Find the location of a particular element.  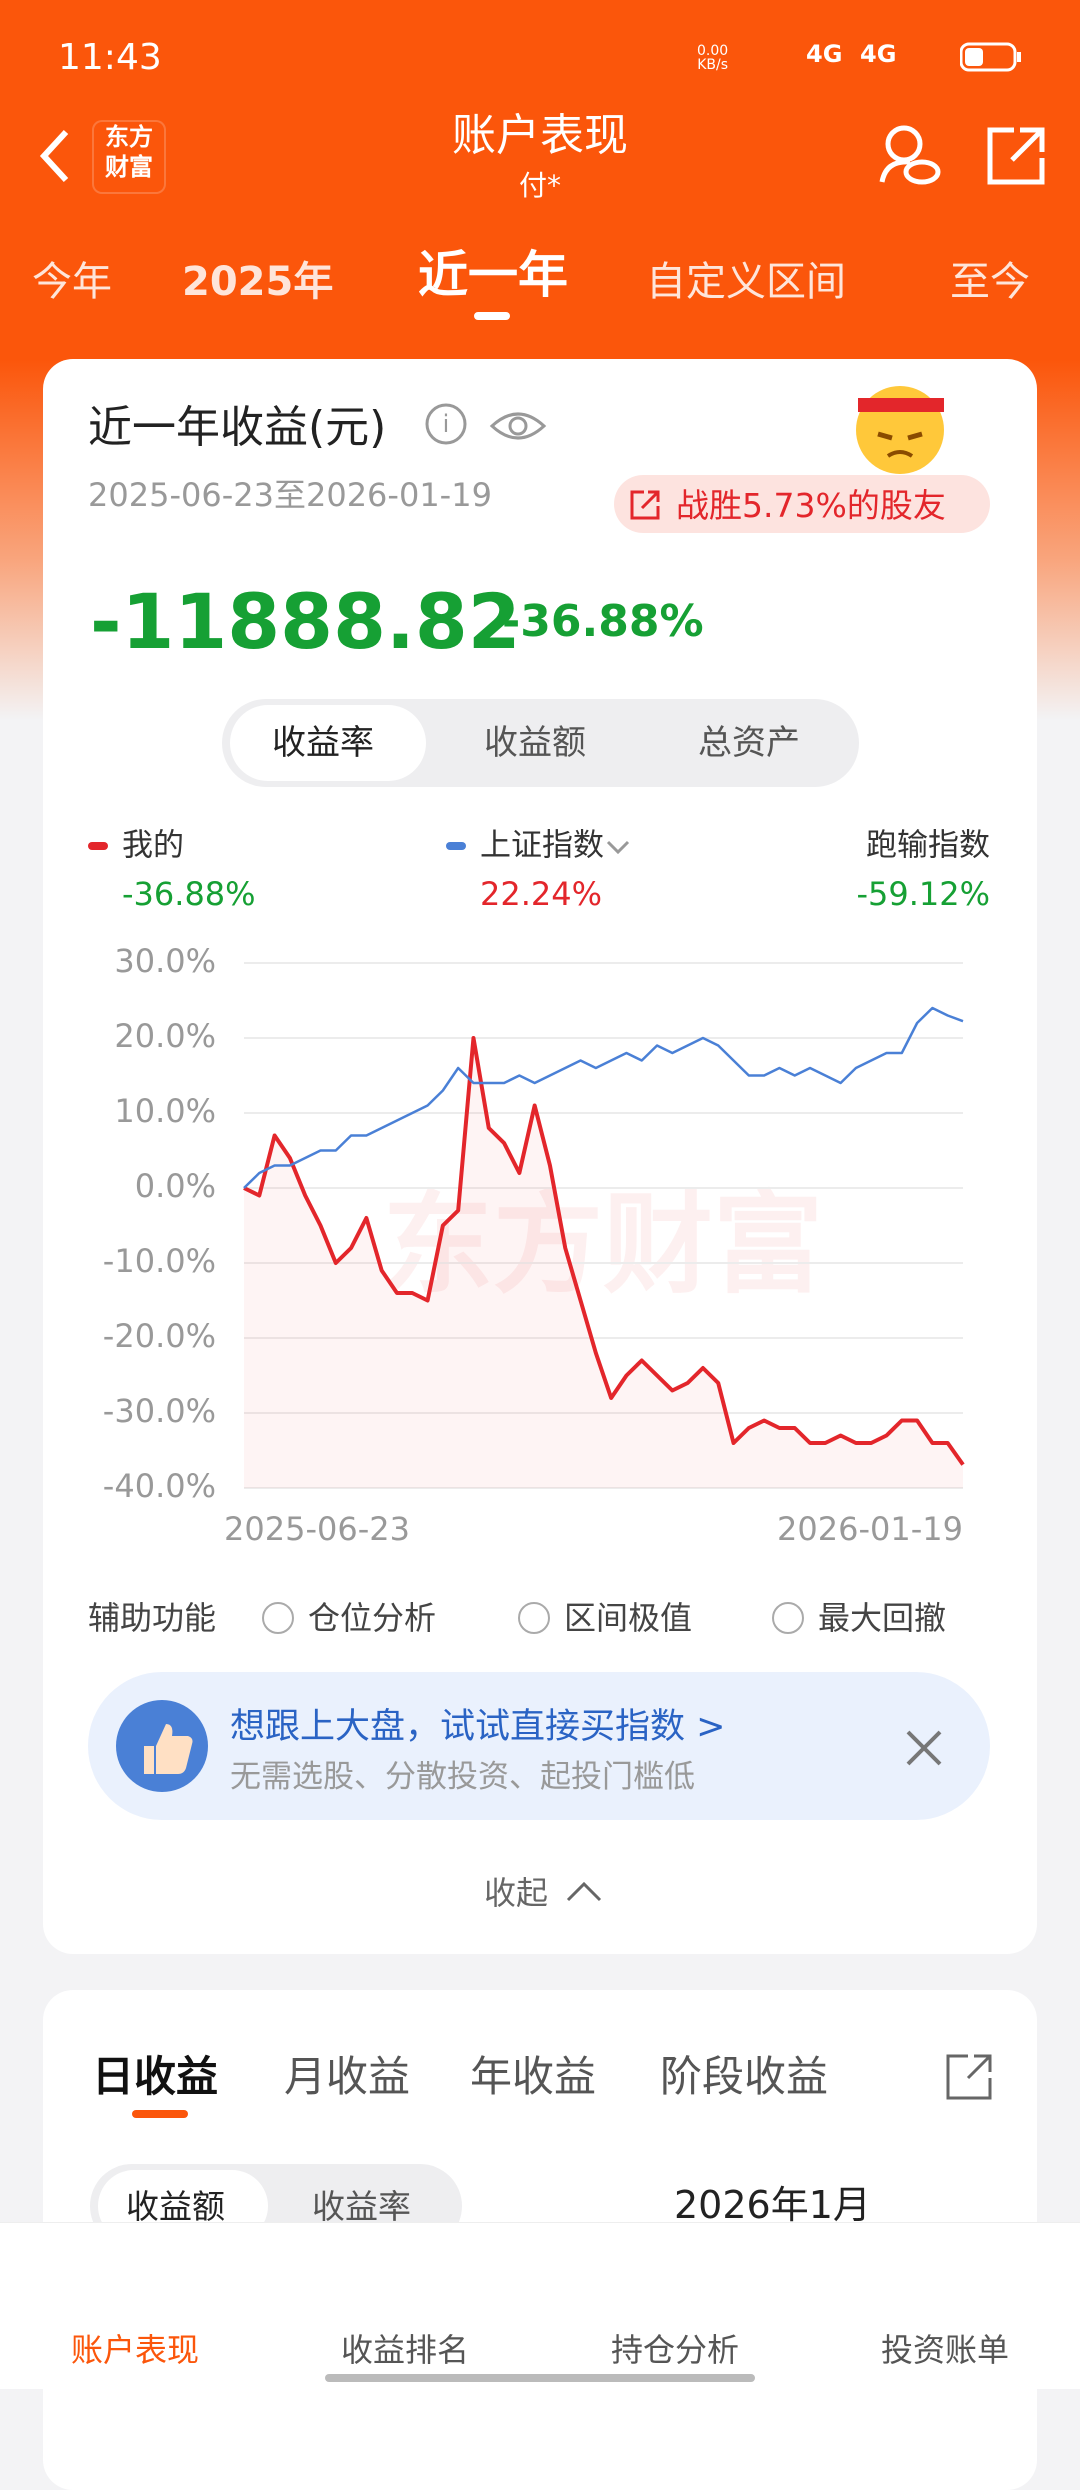

segment-active is located at coordinates (328, 743).